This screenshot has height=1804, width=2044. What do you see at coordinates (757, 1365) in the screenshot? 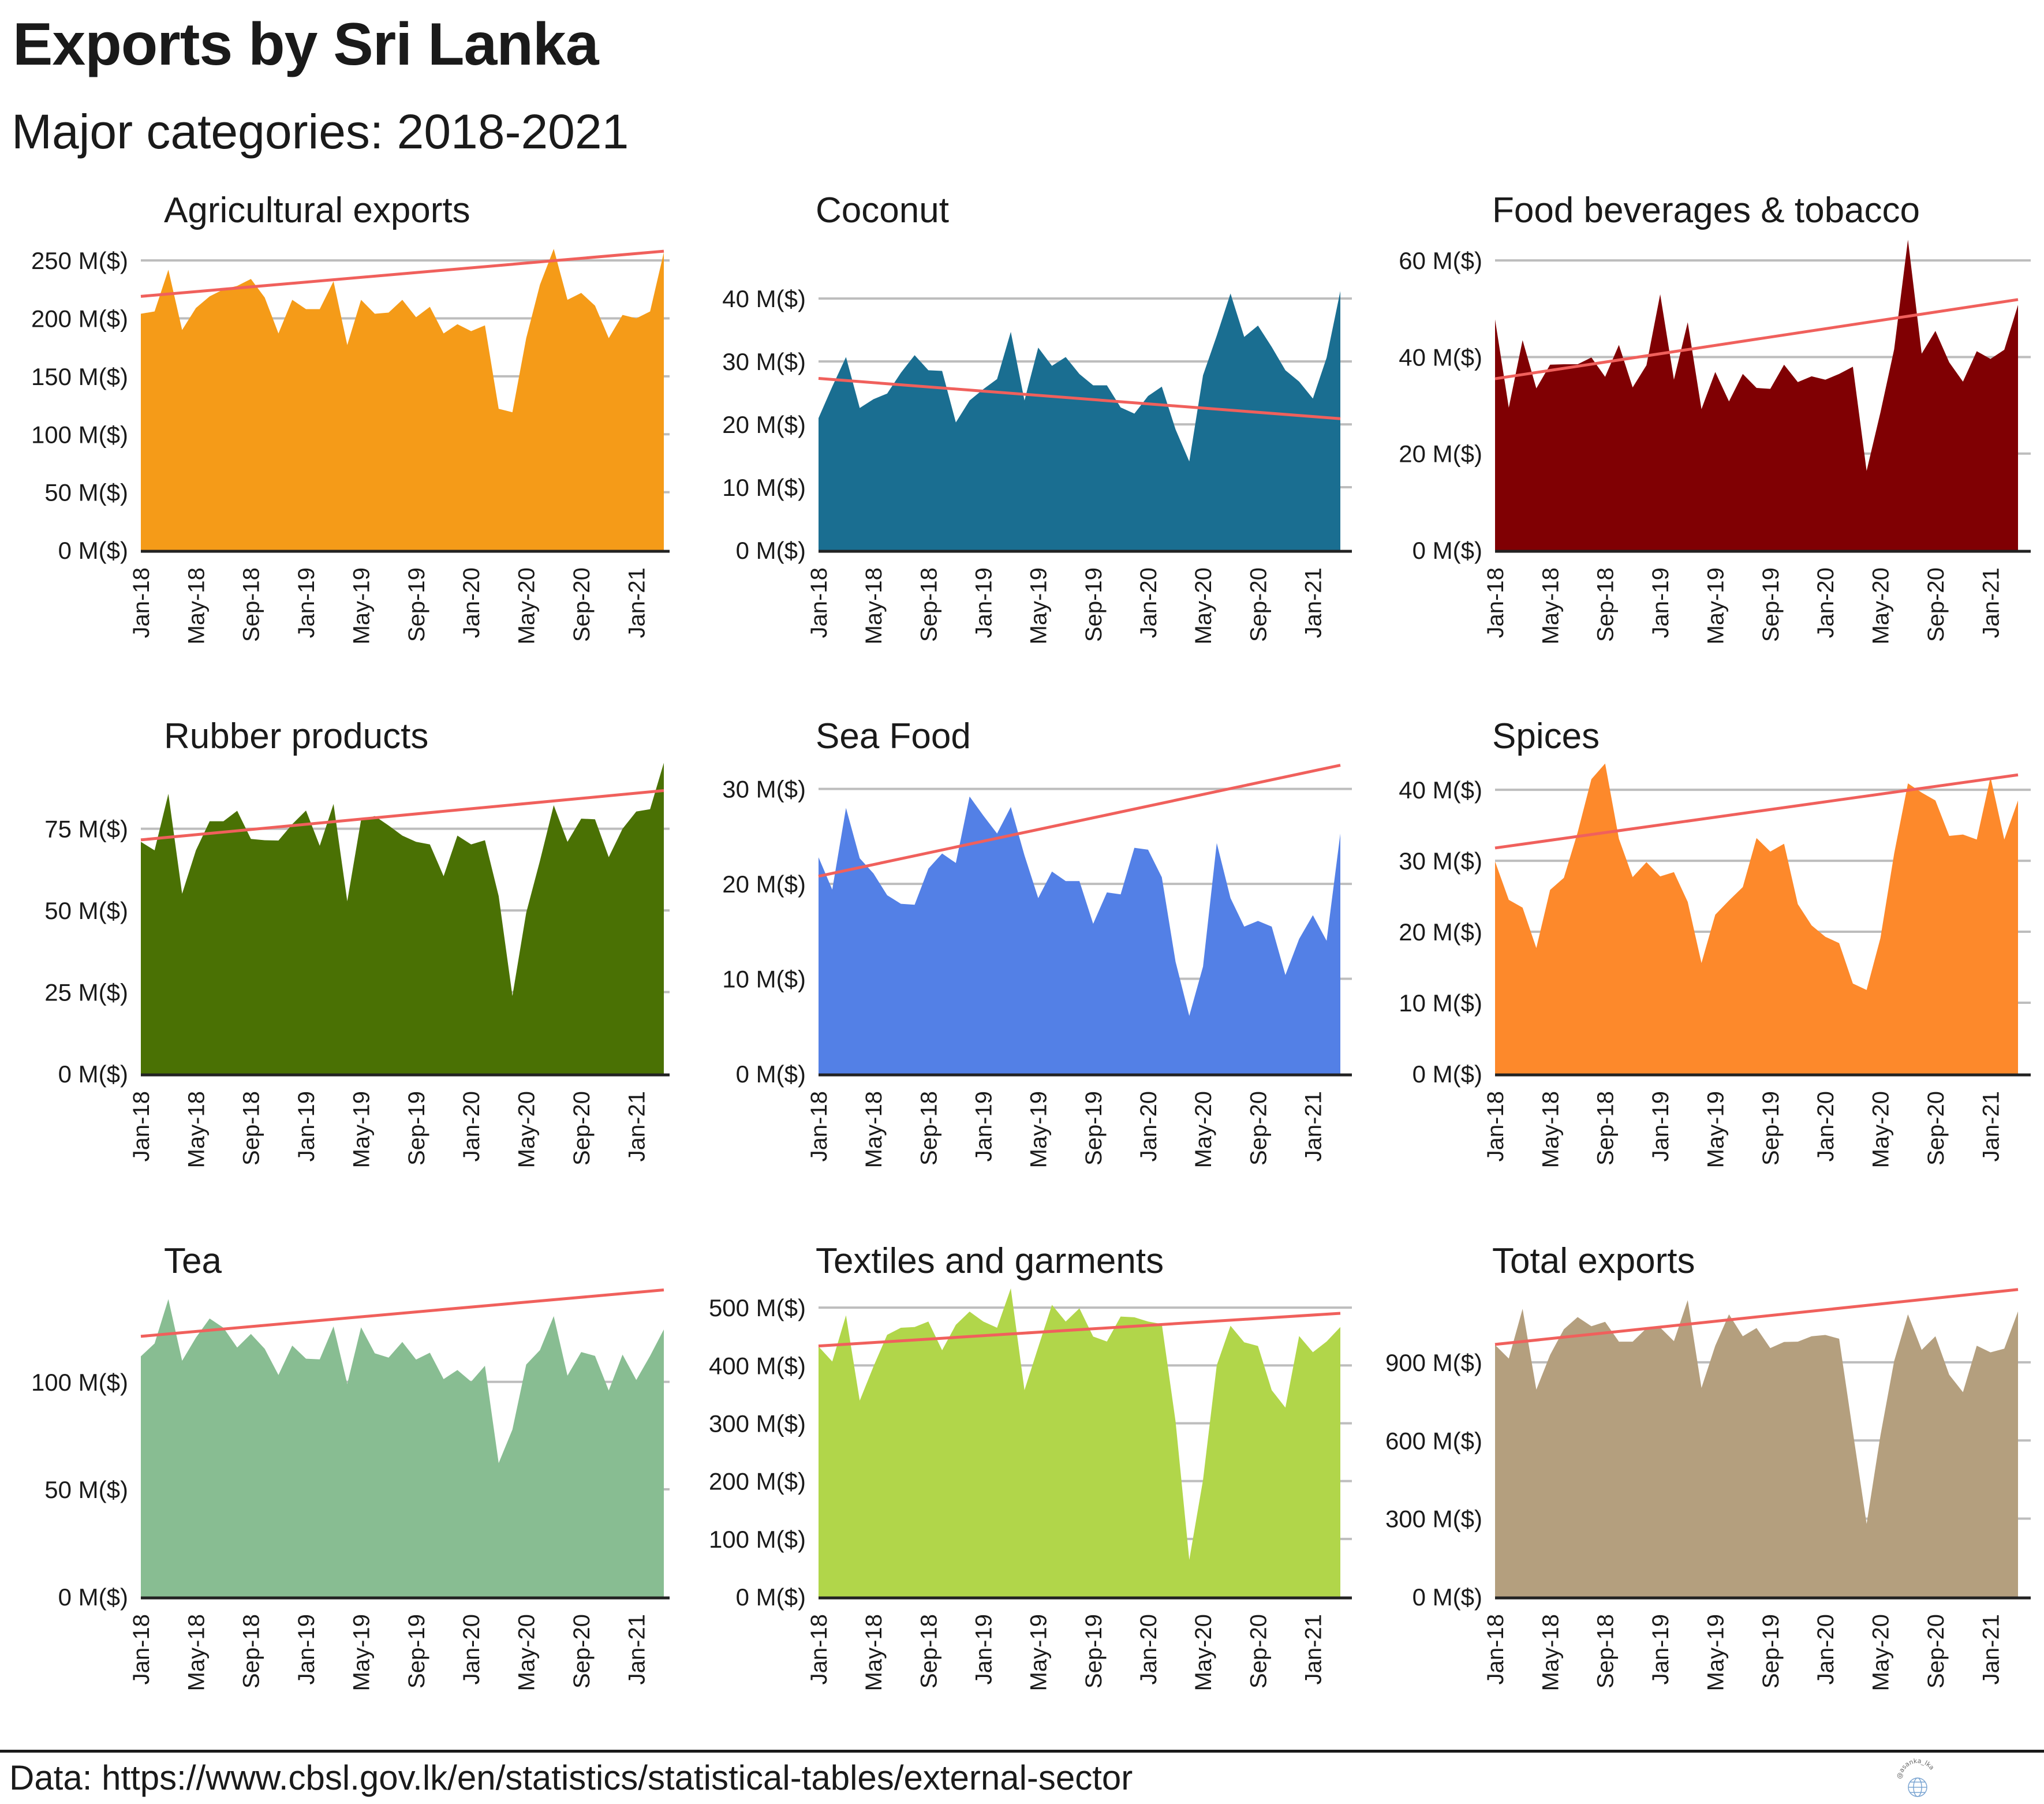
I see `y-tick-label: 400 M($)` at bounding box center [757, 1365].